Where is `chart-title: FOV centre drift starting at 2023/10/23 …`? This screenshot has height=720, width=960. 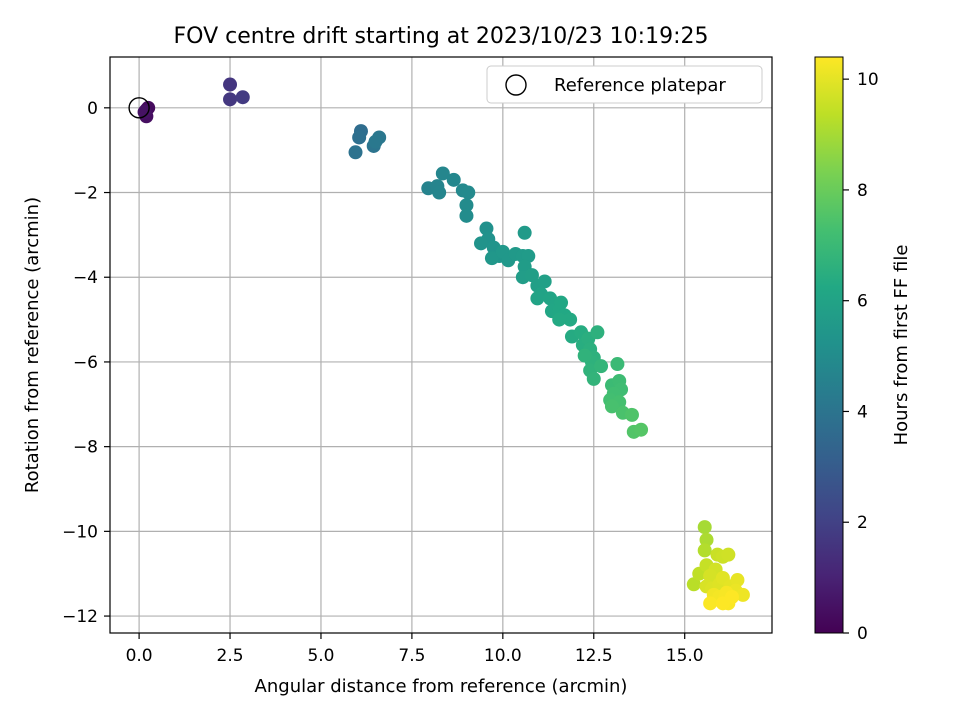
chart-title: FOV centre drift starting at 2023/10/23 … is located at coordinates (441, 36).